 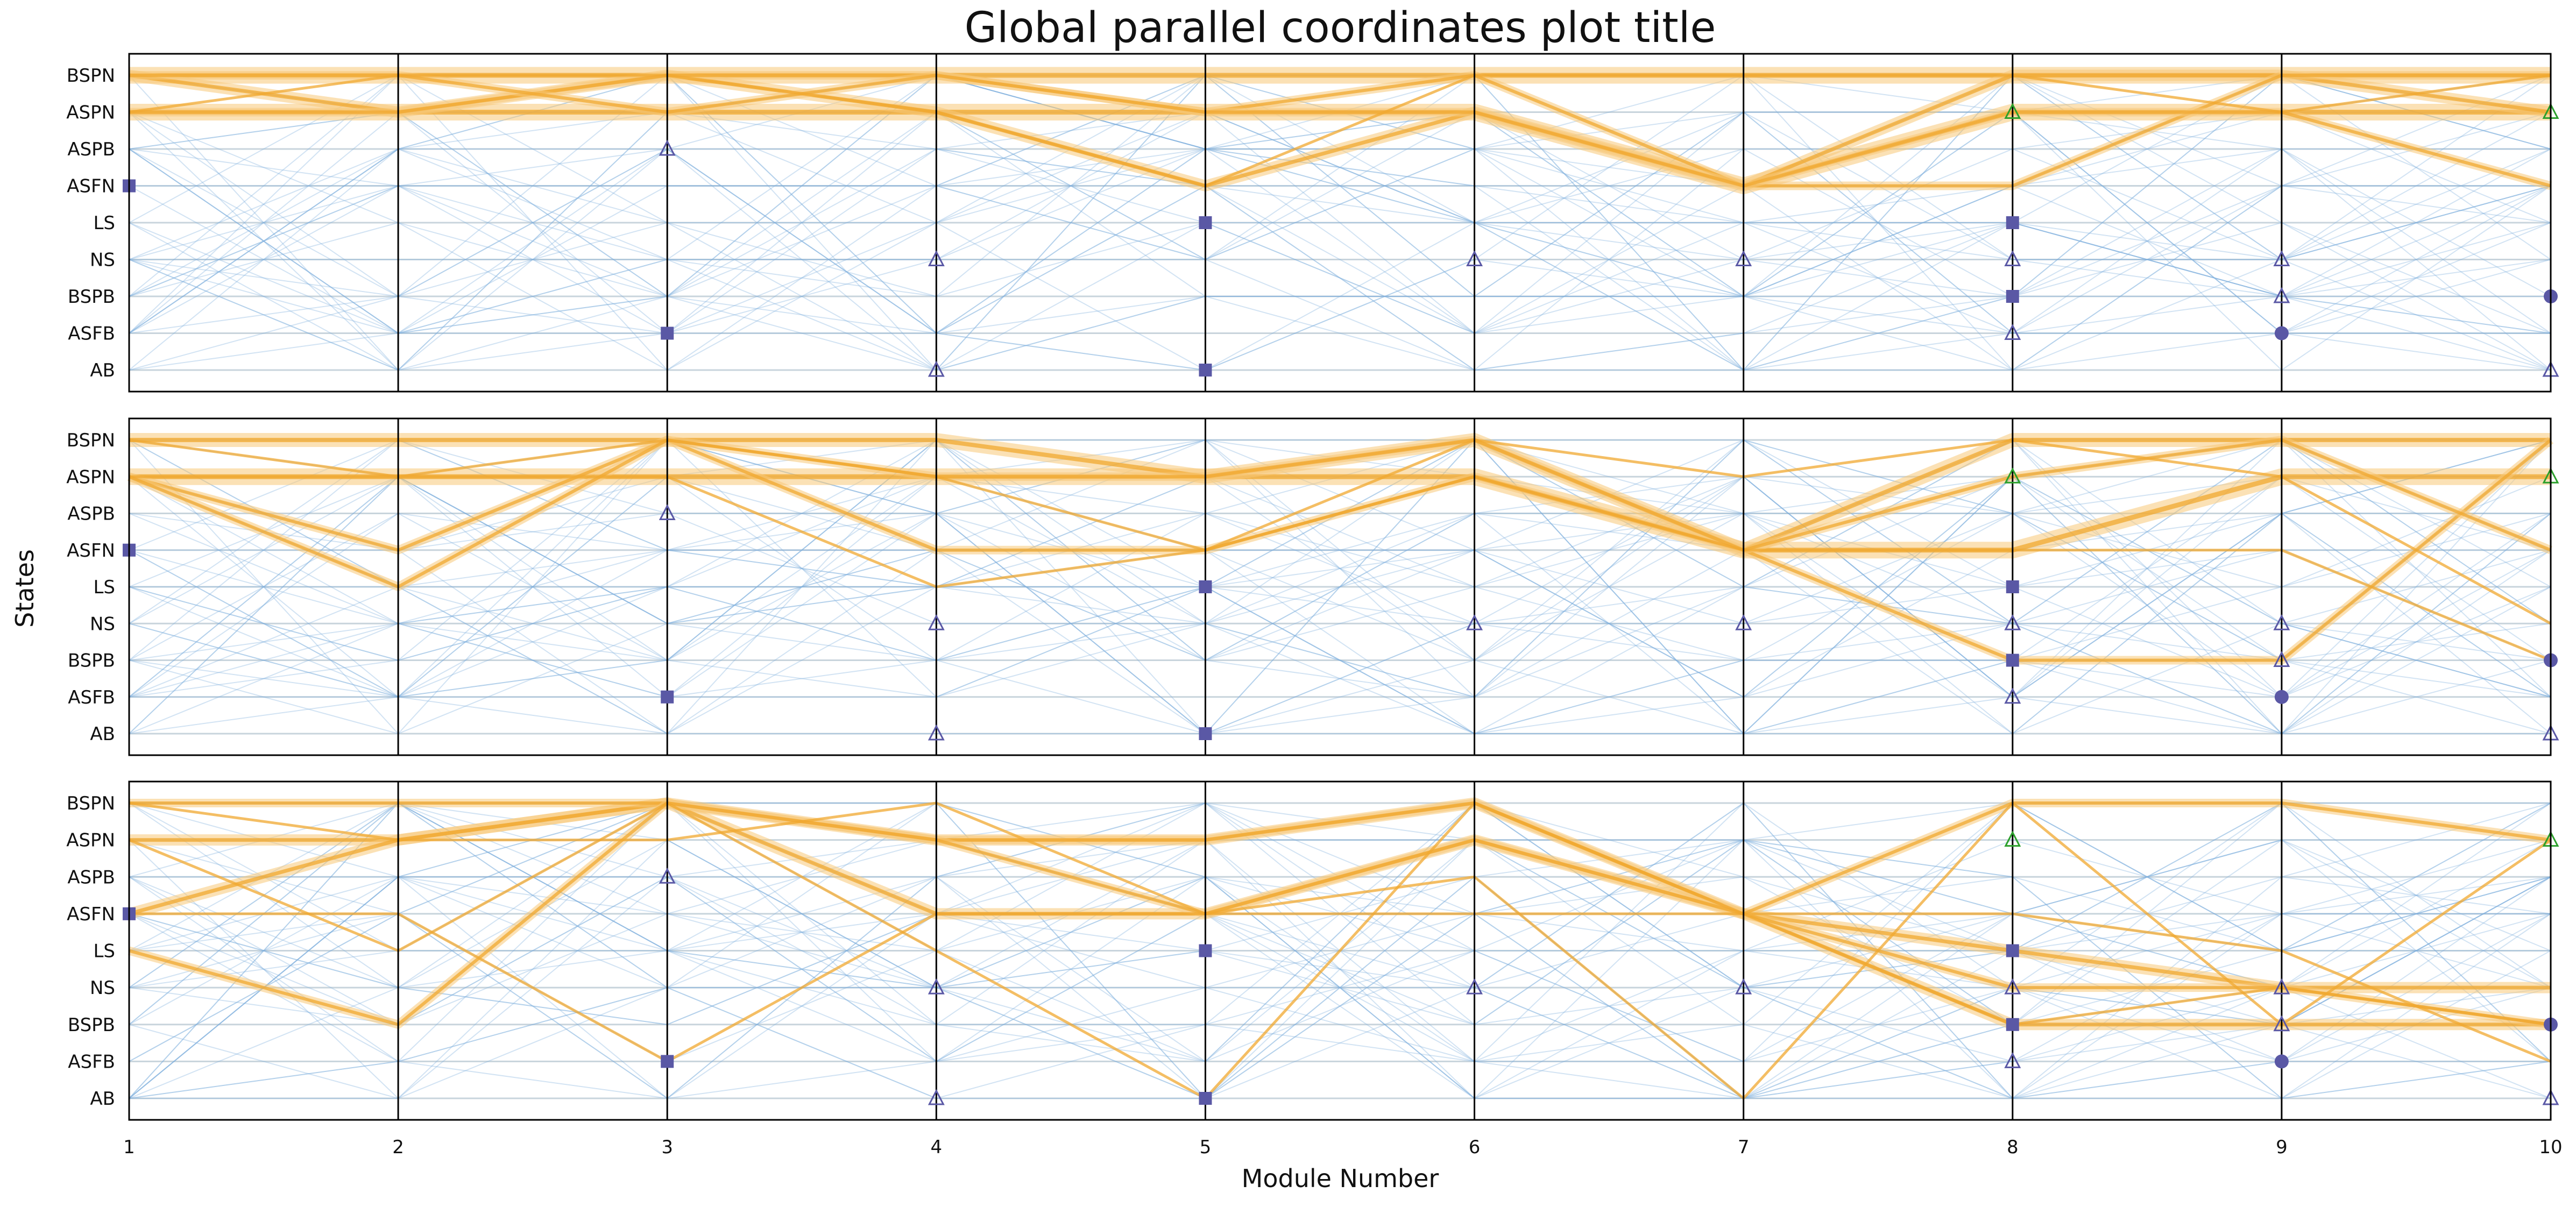 What do you see at coordinates (2550, 1147) in the screenshot?
I see `x-tick-label: 10` at bounding box center [2550, 1147].